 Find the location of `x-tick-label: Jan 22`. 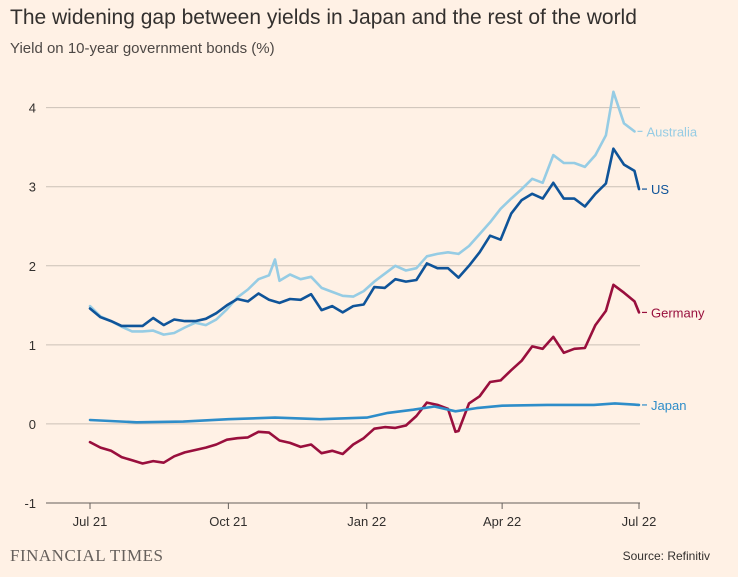

x-tick-label: Jan 22 is located at coordinates (366, 521).